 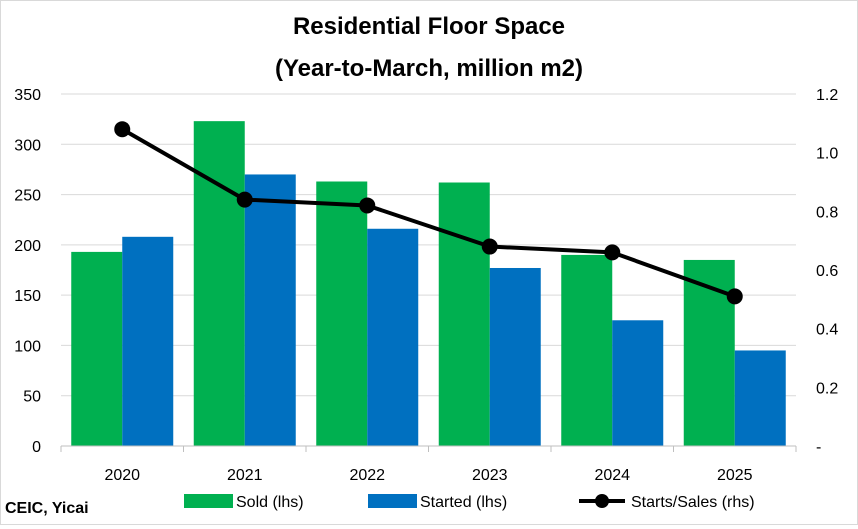 What do you see at coordinates (27, 346) in the screenshot?
I see `y-left-tick-label: 100` at bounding box center [27, 346].